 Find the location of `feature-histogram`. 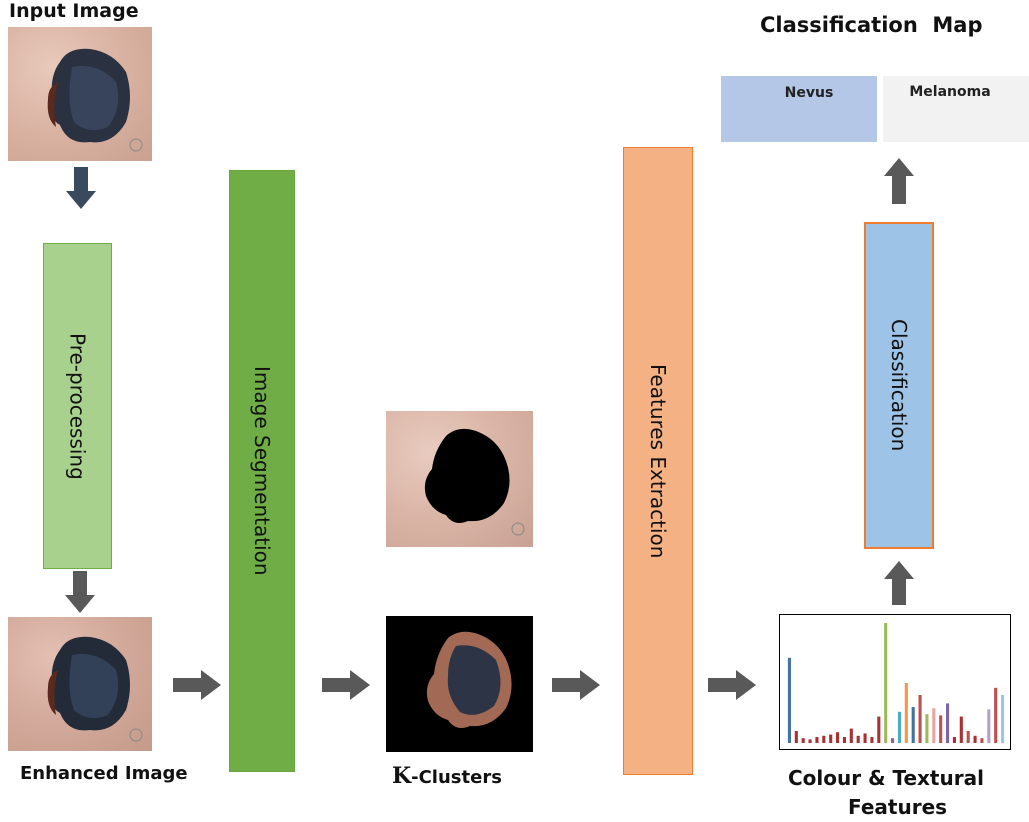

feature-histogram is located at coordinates (895, 682).